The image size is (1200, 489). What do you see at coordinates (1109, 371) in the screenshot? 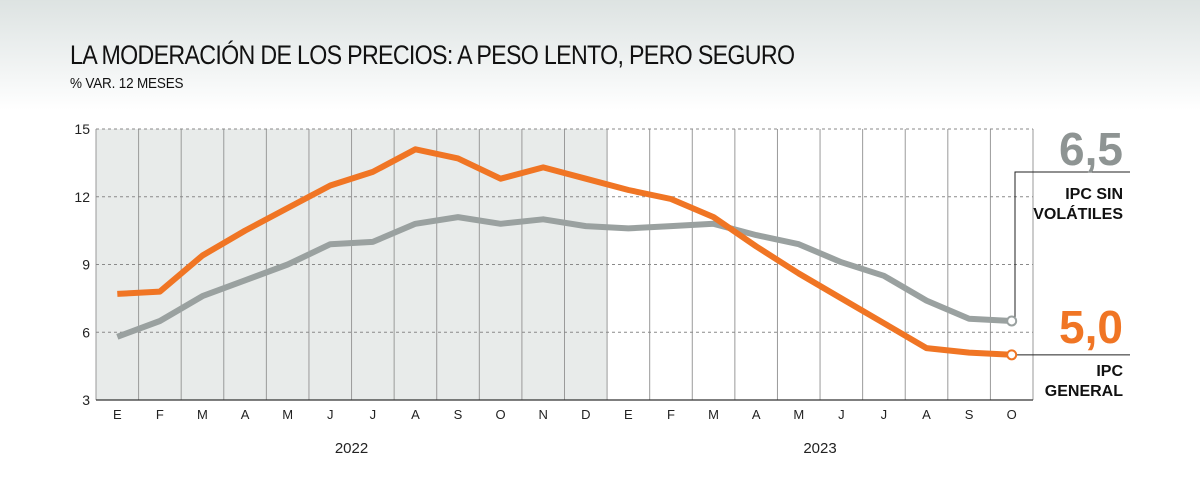
I see `series-label-general: IPC` at bounding box center [1109, 371].